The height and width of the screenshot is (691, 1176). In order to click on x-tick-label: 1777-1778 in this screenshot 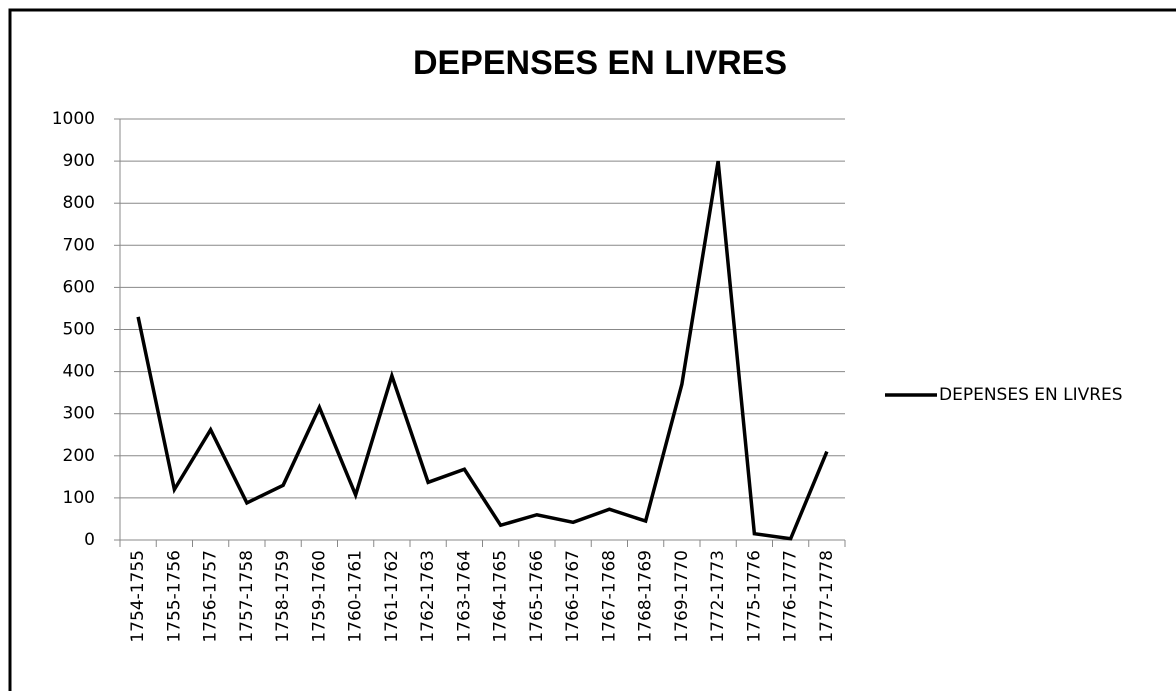, I will do `click(827, 596)`.